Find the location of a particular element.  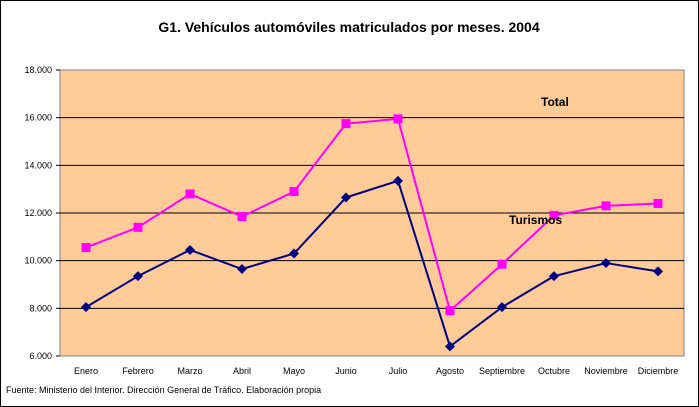

x-tick-label: Noviembre is located at coordinates (606, 371).